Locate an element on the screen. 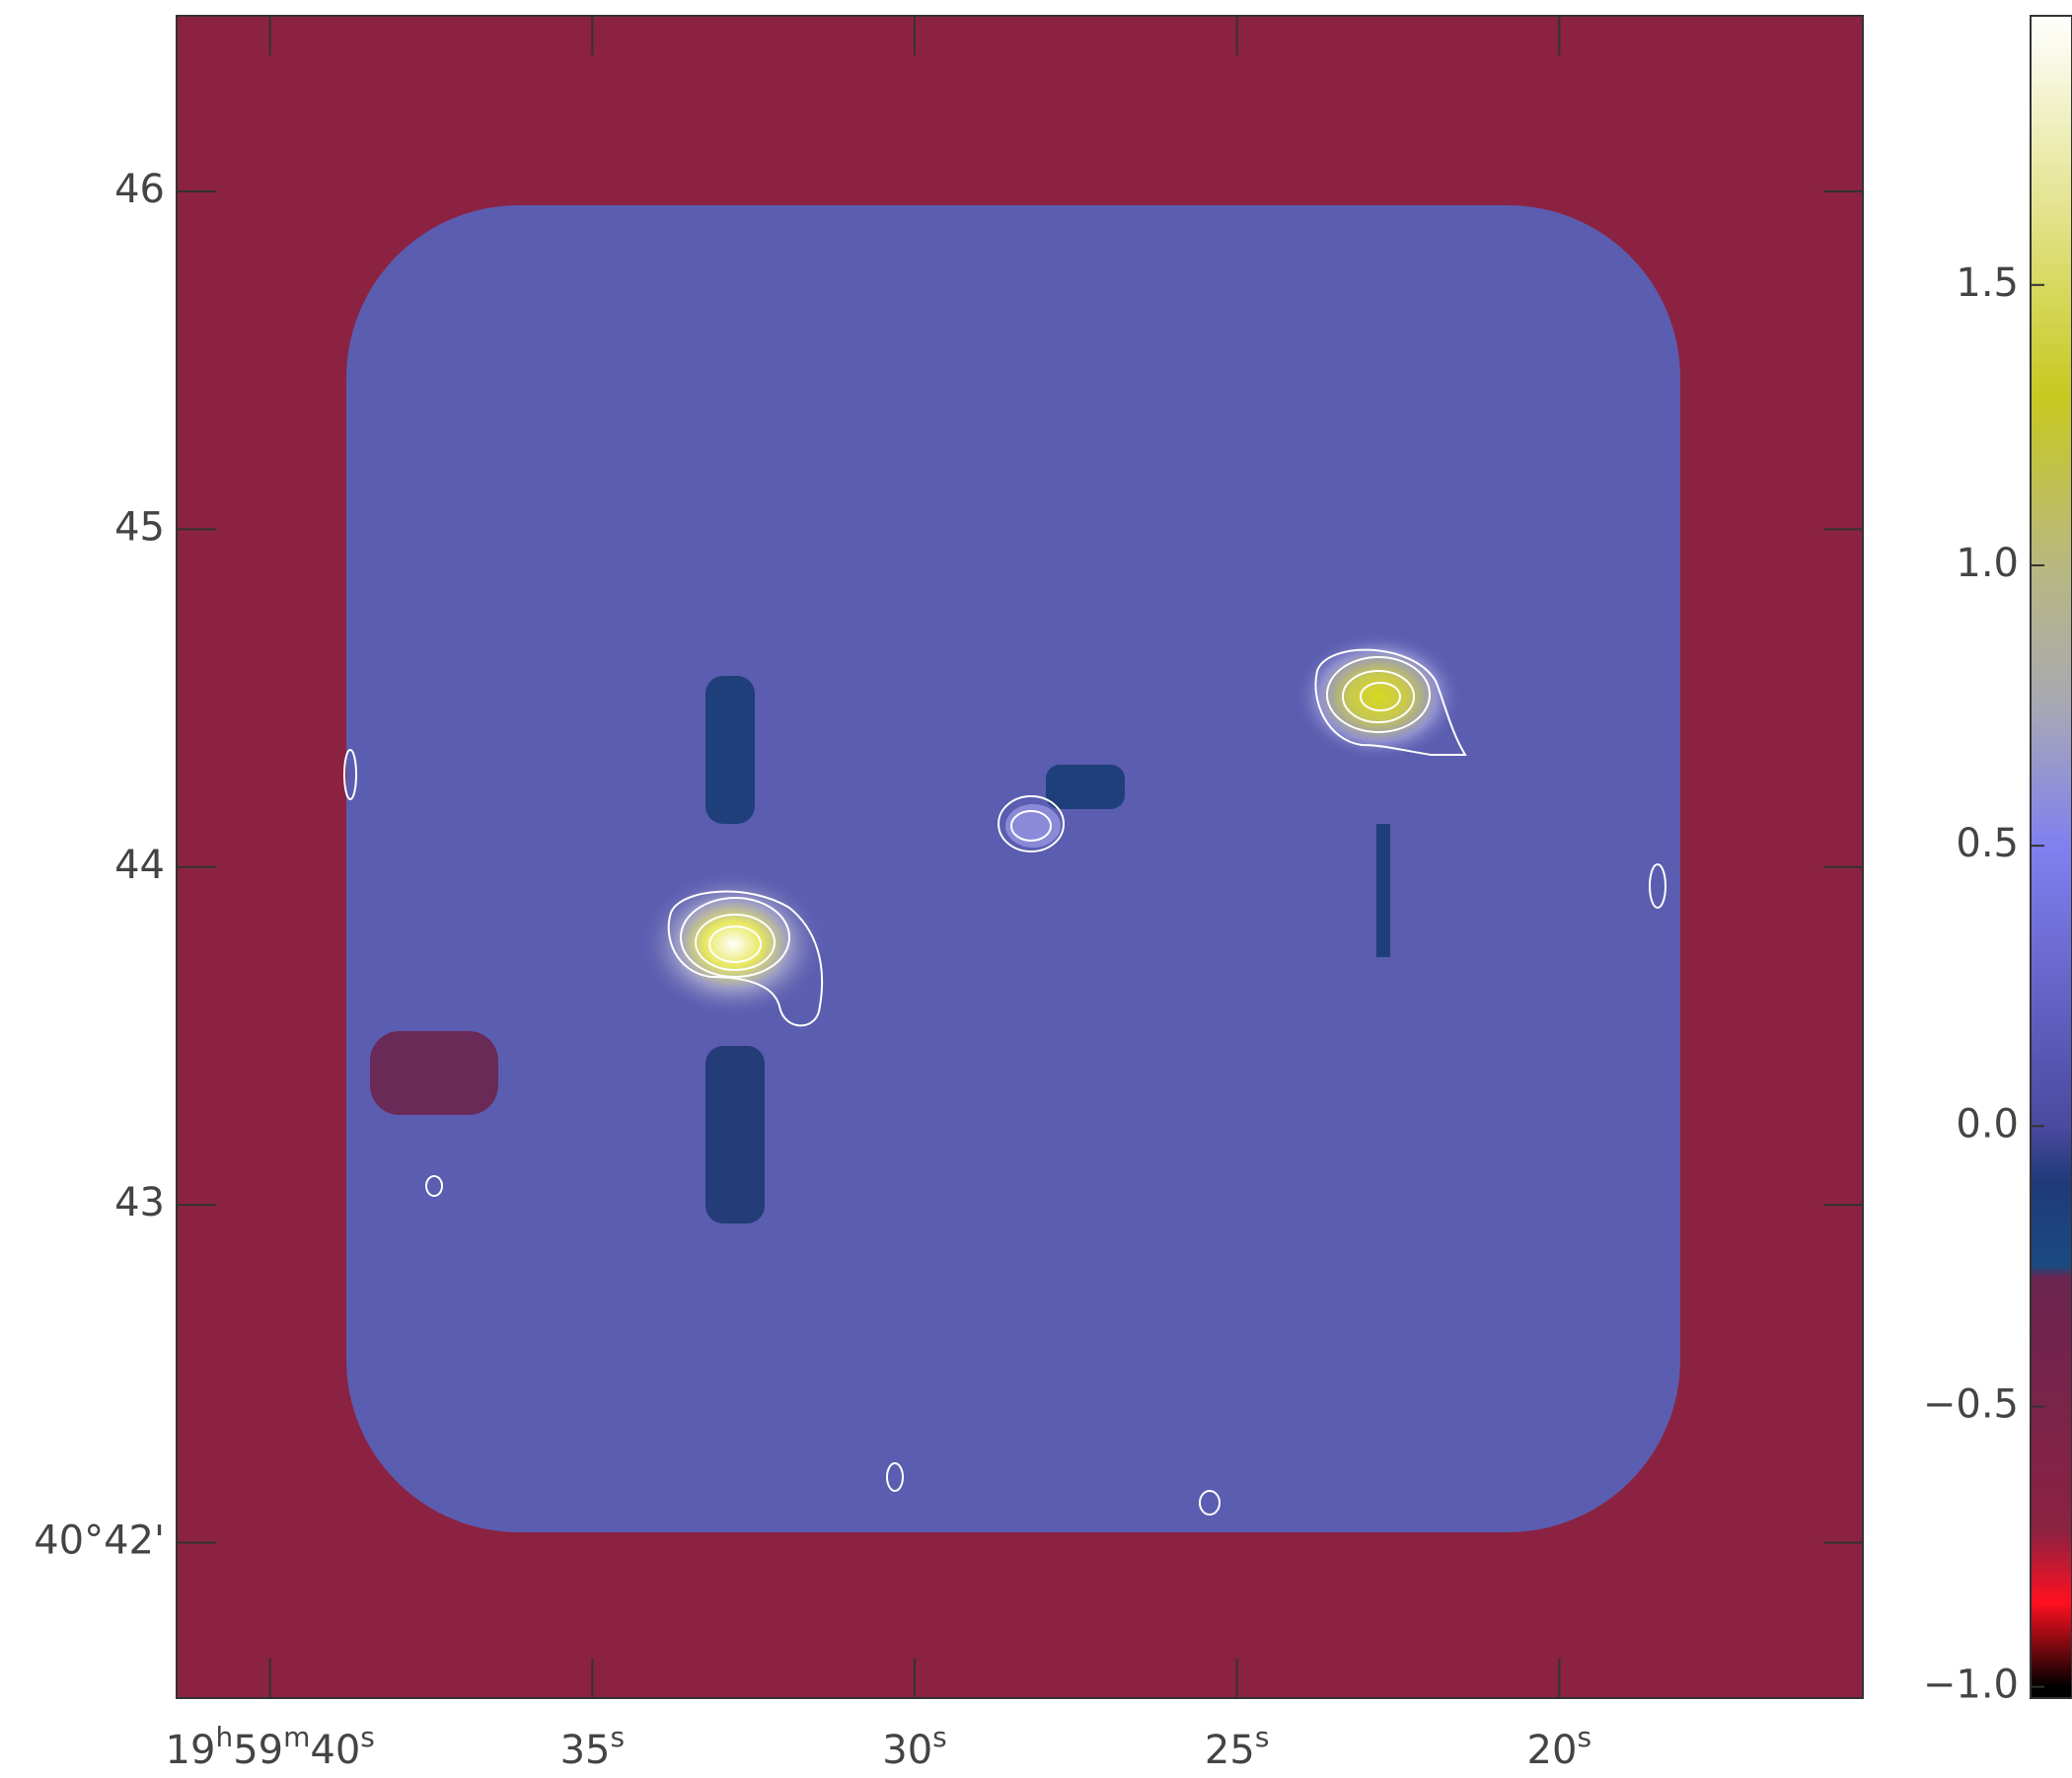 This screenshot has width=2072, height=1778. colorbar is located at coordinates (2051, 857).